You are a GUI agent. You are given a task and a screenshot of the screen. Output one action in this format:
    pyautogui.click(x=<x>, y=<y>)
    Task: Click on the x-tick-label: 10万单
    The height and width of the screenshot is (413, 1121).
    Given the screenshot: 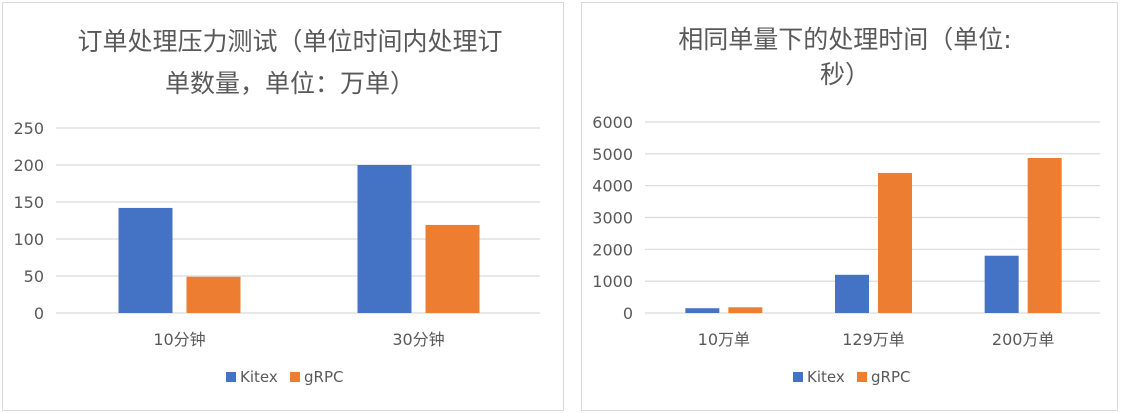 What is the action you would take?
    pyautogui.click(x=724, y=339)
    